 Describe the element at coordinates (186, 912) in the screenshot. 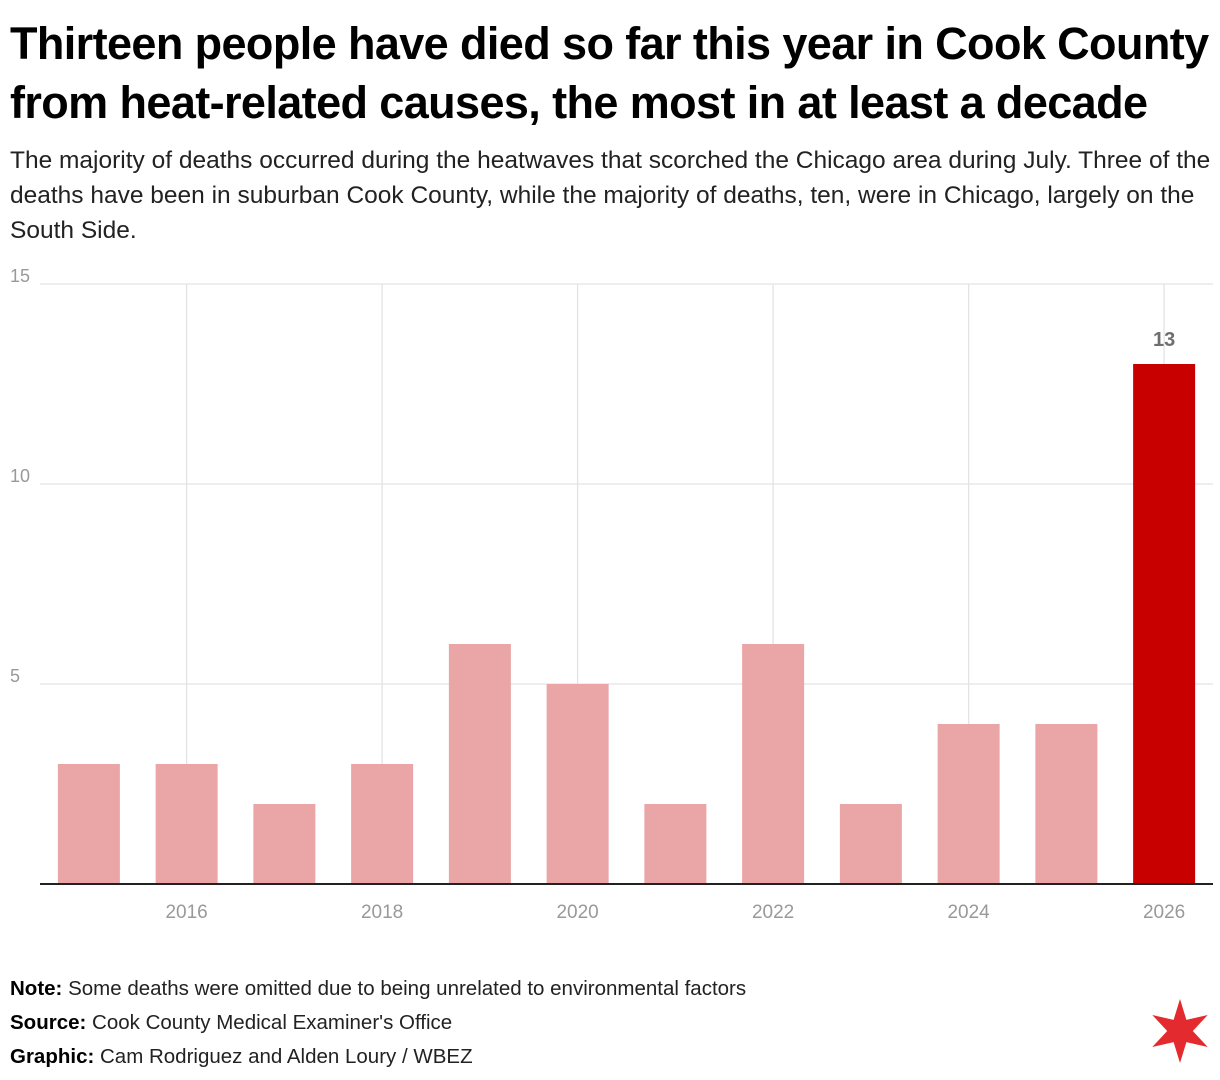

I see `x-tick-label: 2016` at that location.